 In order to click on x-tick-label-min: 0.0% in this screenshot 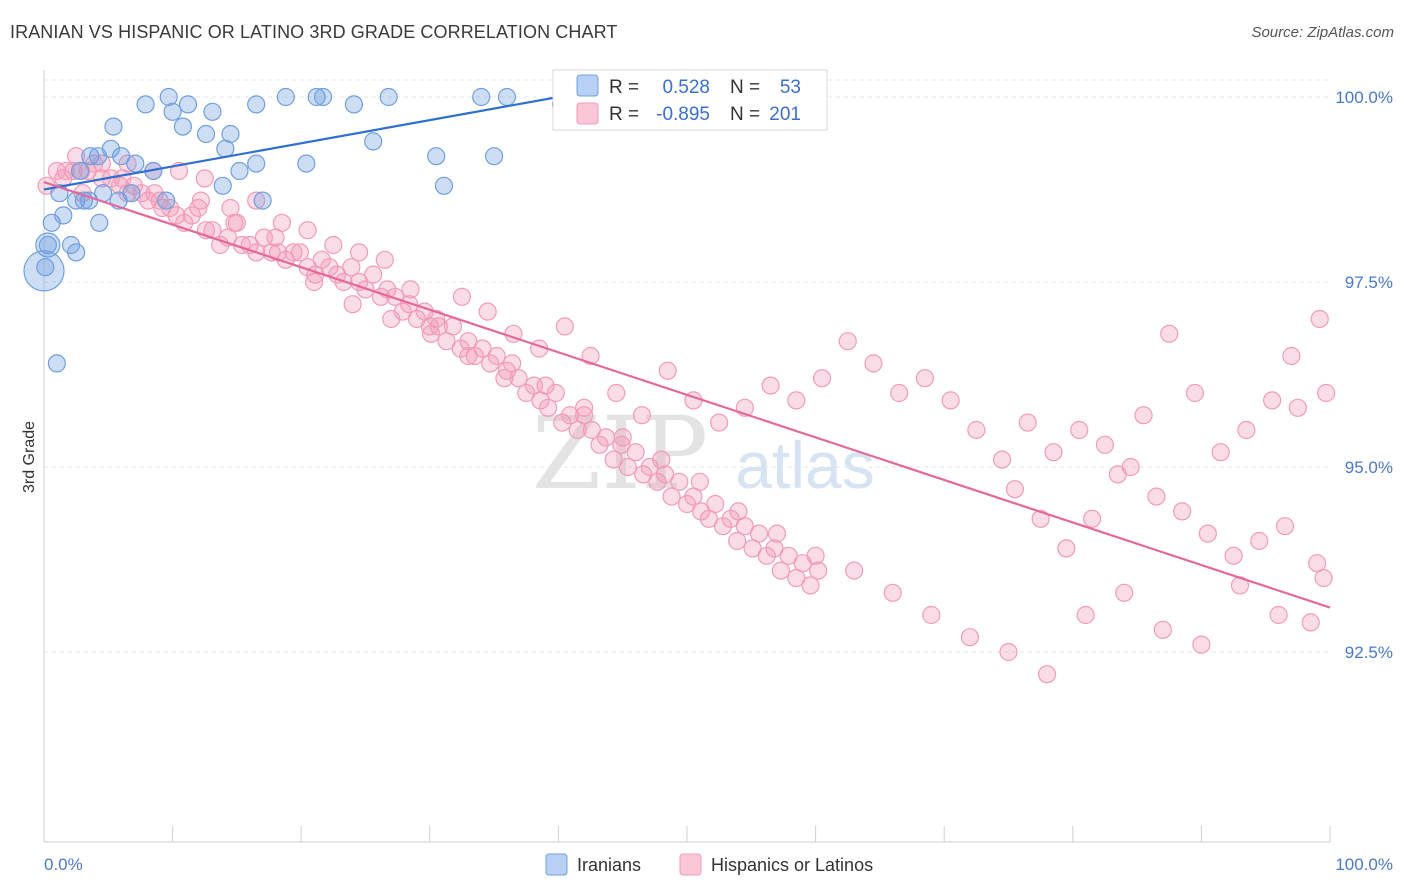, I will do `click(63, 864)`.